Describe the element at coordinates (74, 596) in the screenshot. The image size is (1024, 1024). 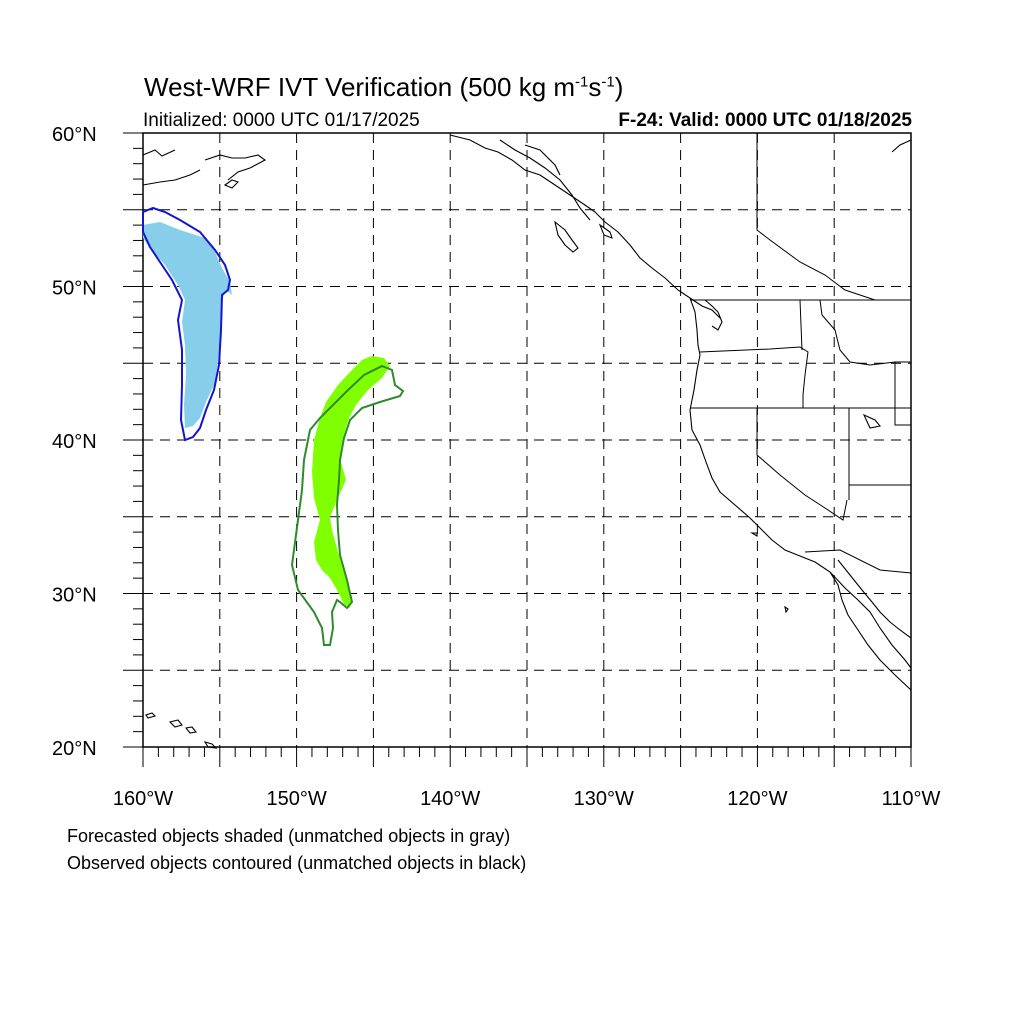
I see `latitude-label: 30°N` at that location.